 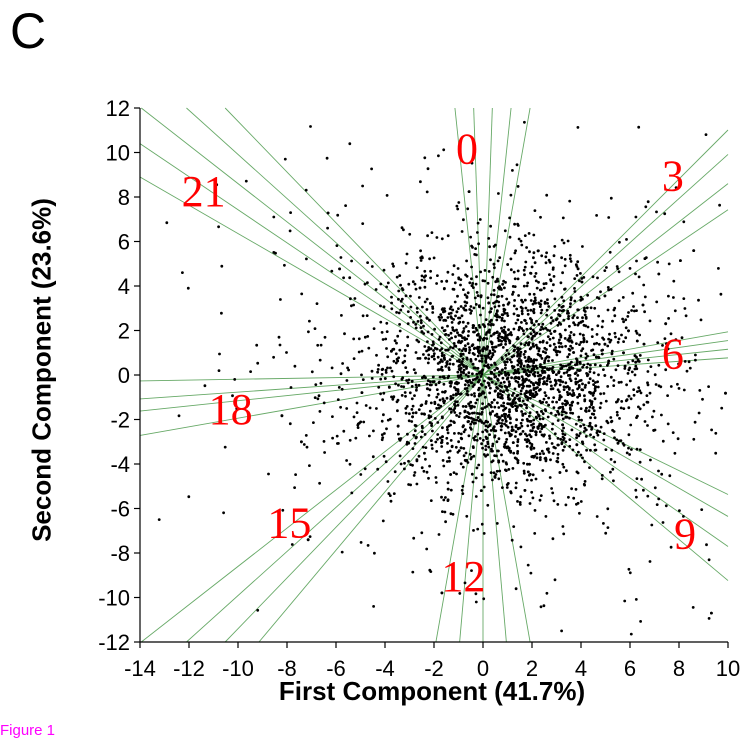 What do you see at coordinates (434, 668) in the screenshot?
I see `x-tick-label: -2` at bounding box center [434, 668].